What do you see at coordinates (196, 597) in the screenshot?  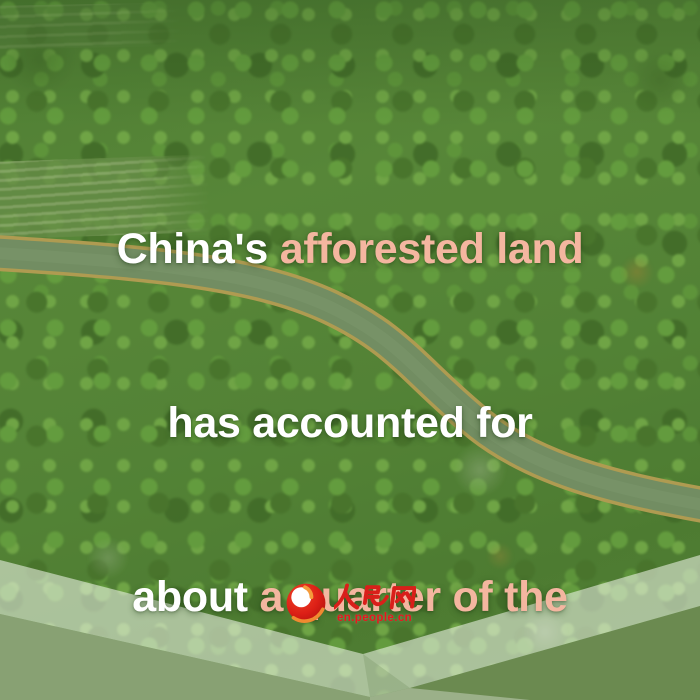 I see `headline-text: about` at bounding box center [196, 597].